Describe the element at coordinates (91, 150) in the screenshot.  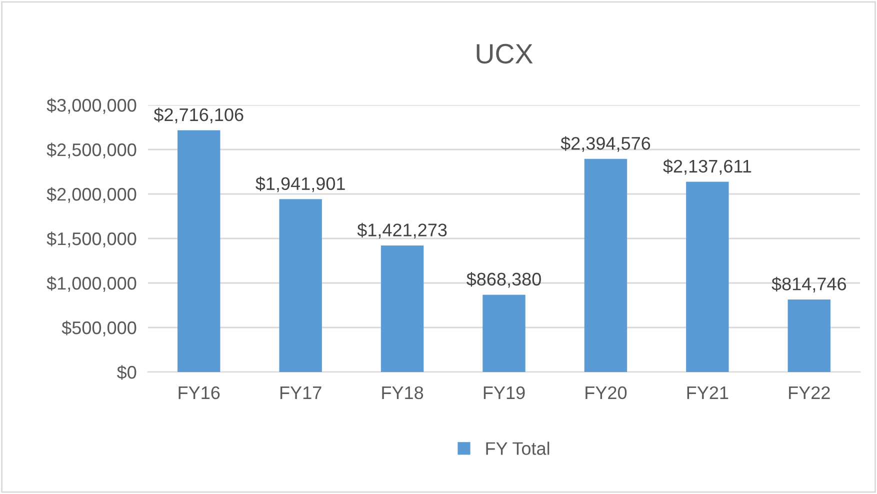
I see `y-tick-label: $2,500,000` at that location.